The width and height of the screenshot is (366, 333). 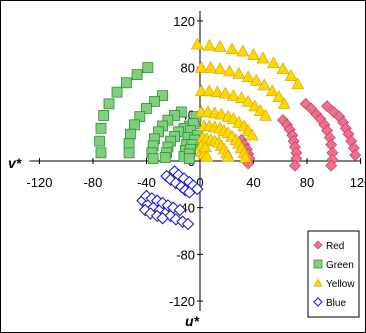 I want to click on y-tick-label: -80, so click(x=185, y=254).